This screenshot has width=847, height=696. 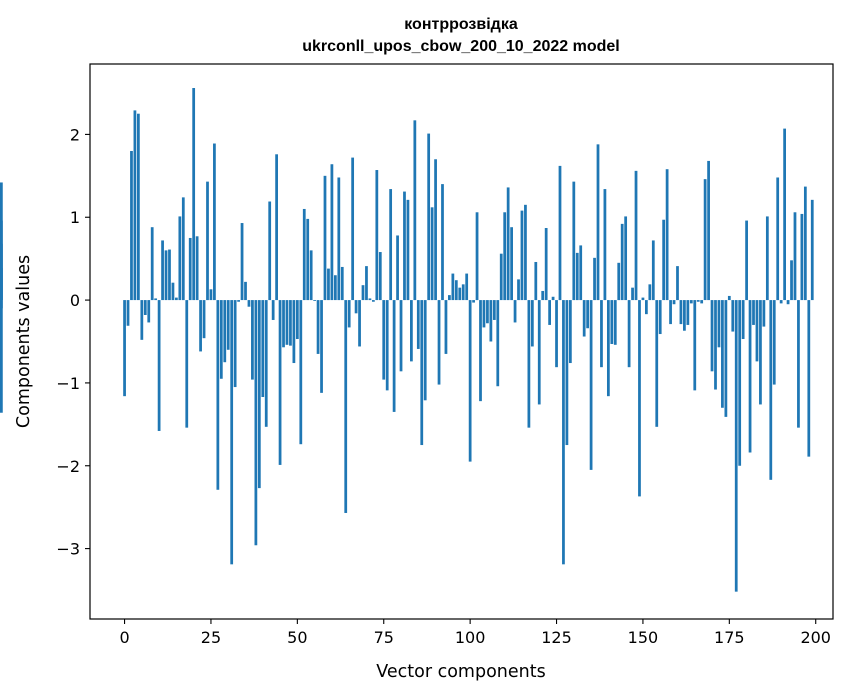 I want to click on x-axis-label: Vector components, so click(x=460, y=672).